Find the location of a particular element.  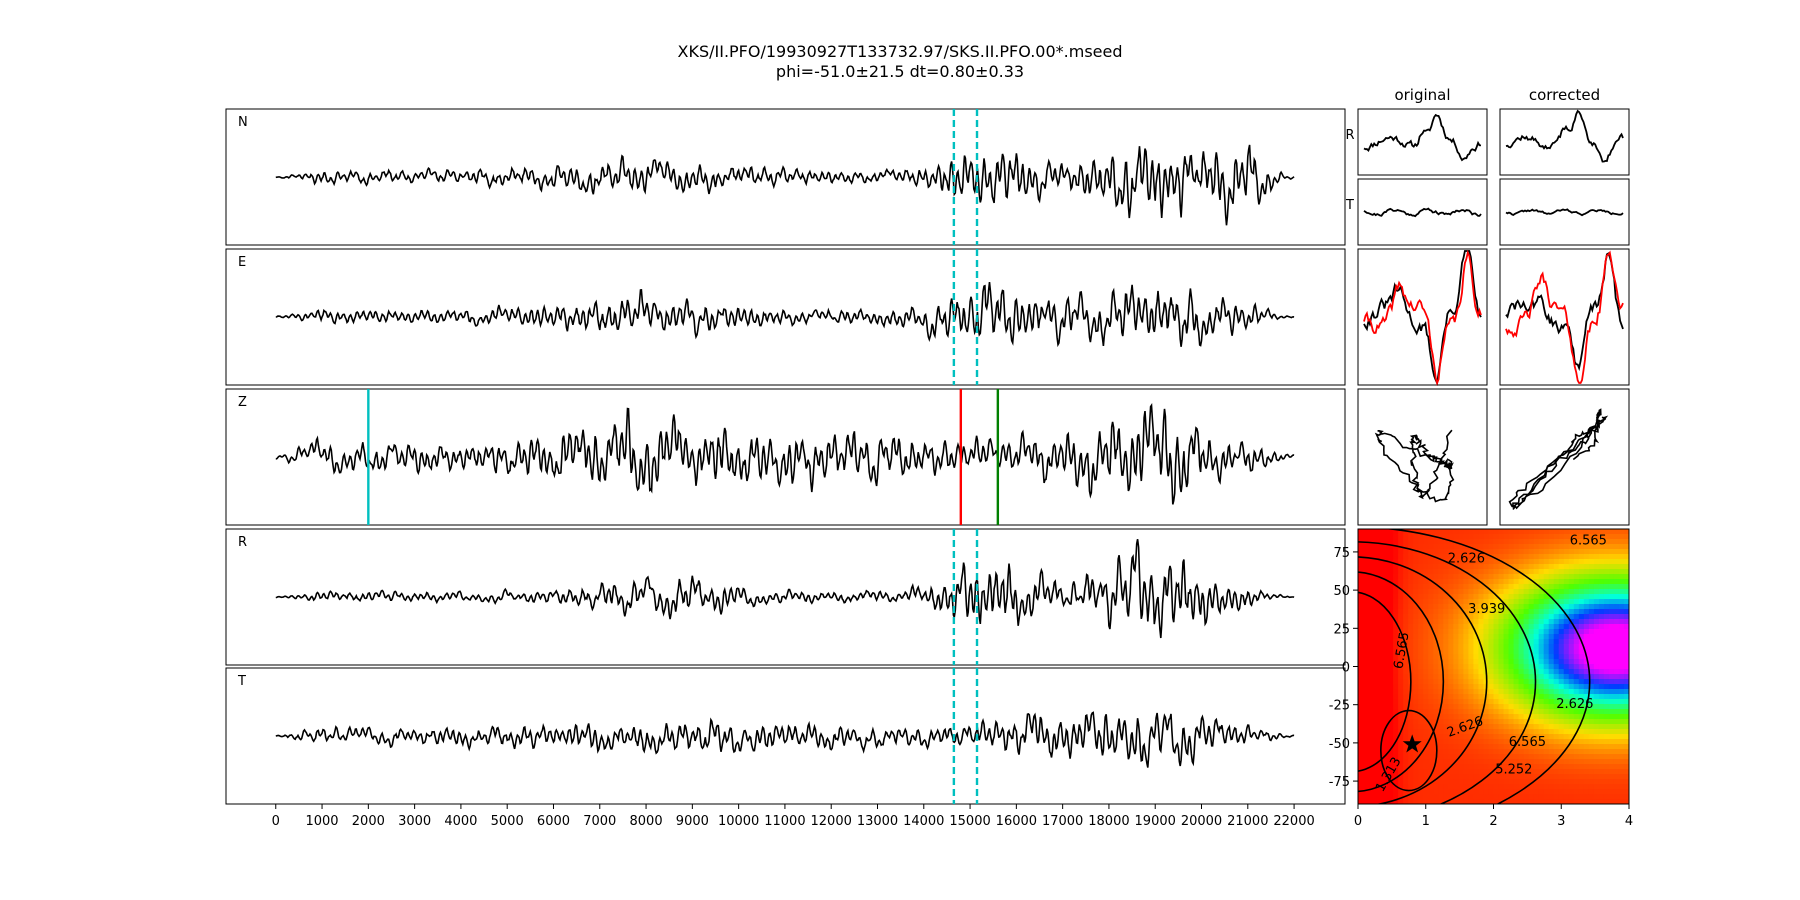

overlay-waveform-red is located at coordinates (1564, 317).